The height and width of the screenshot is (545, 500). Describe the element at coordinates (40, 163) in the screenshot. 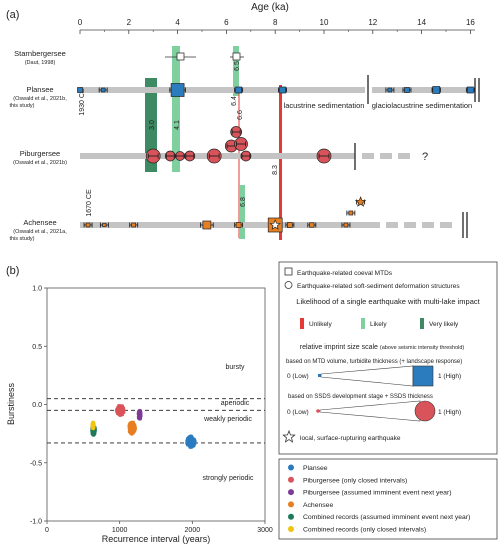

I see `lake-ref-piburgersee: (Oswald et al., 2021b)` at that location.